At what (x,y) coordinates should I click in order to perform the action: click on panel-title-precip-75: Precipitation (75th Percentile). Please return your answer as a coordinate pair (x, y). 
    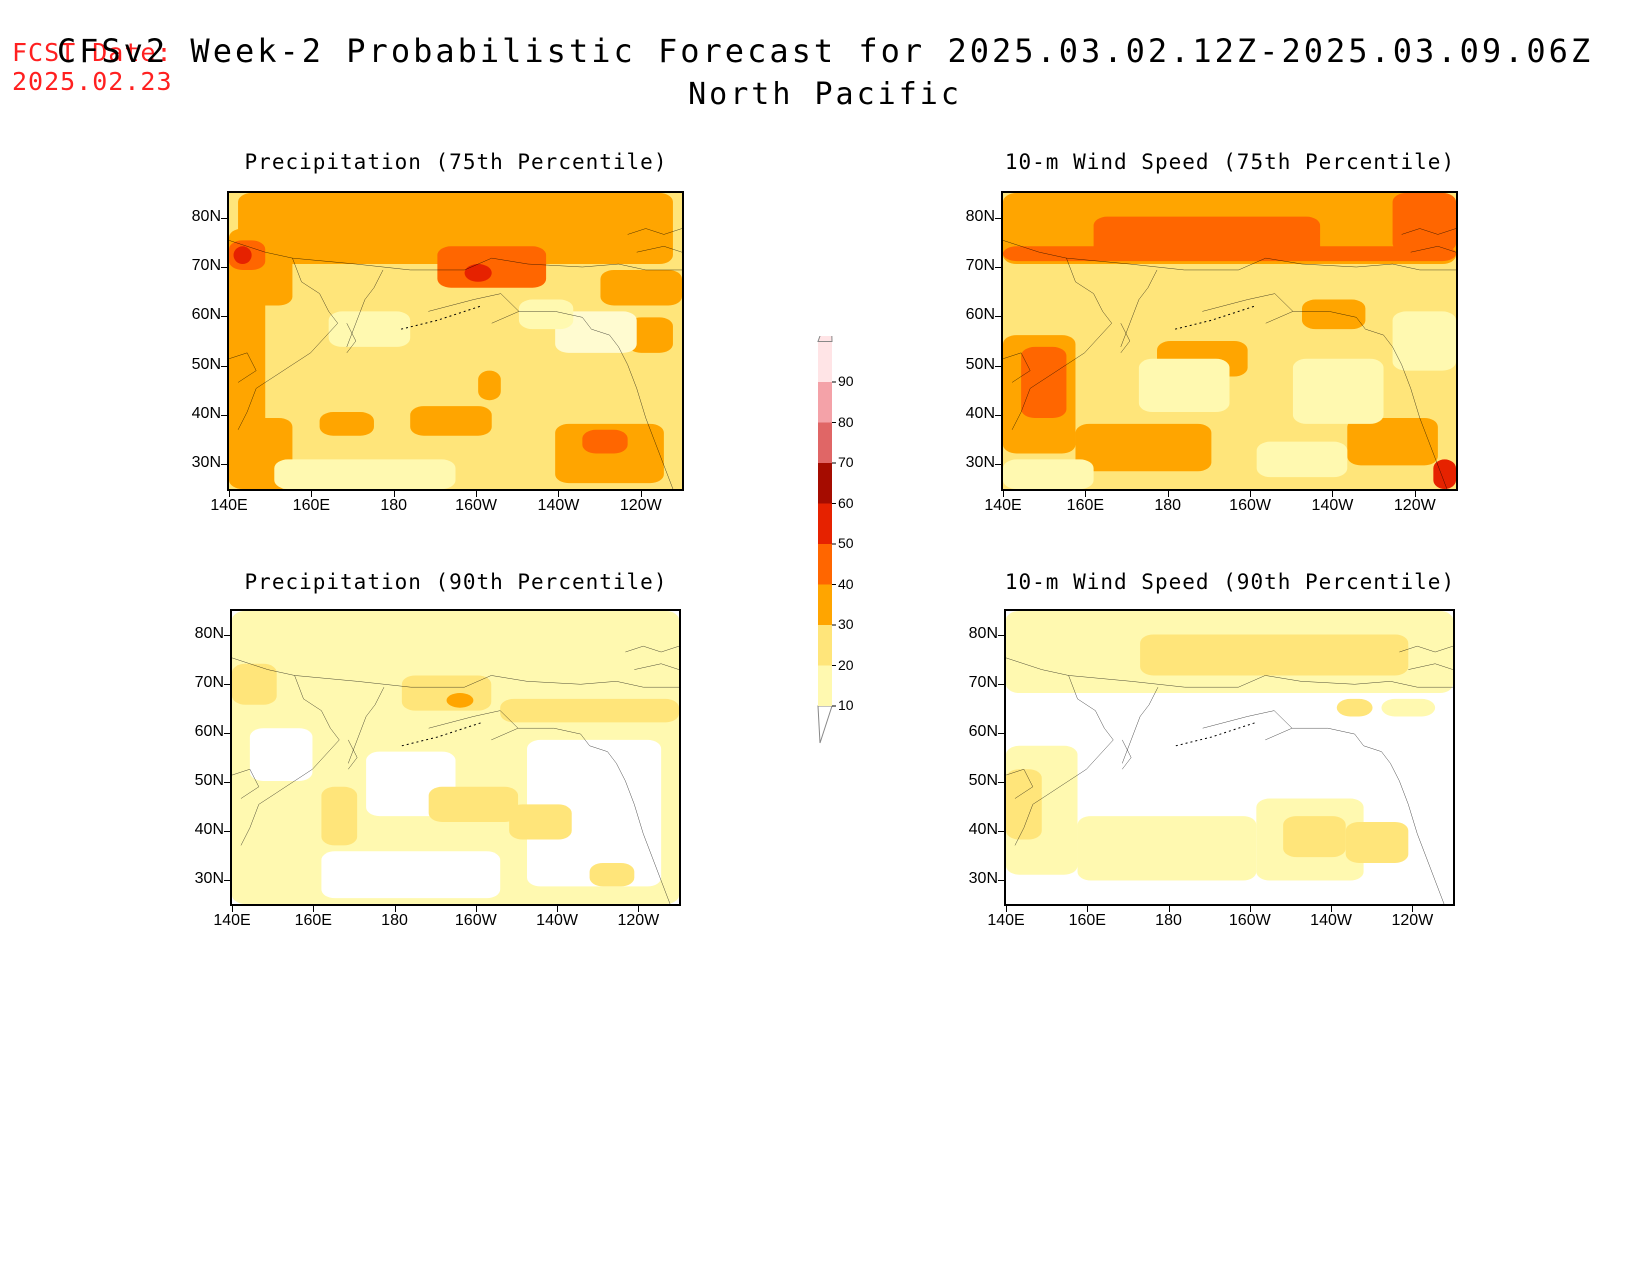
    Looking at the image, I should click on (456, 162).